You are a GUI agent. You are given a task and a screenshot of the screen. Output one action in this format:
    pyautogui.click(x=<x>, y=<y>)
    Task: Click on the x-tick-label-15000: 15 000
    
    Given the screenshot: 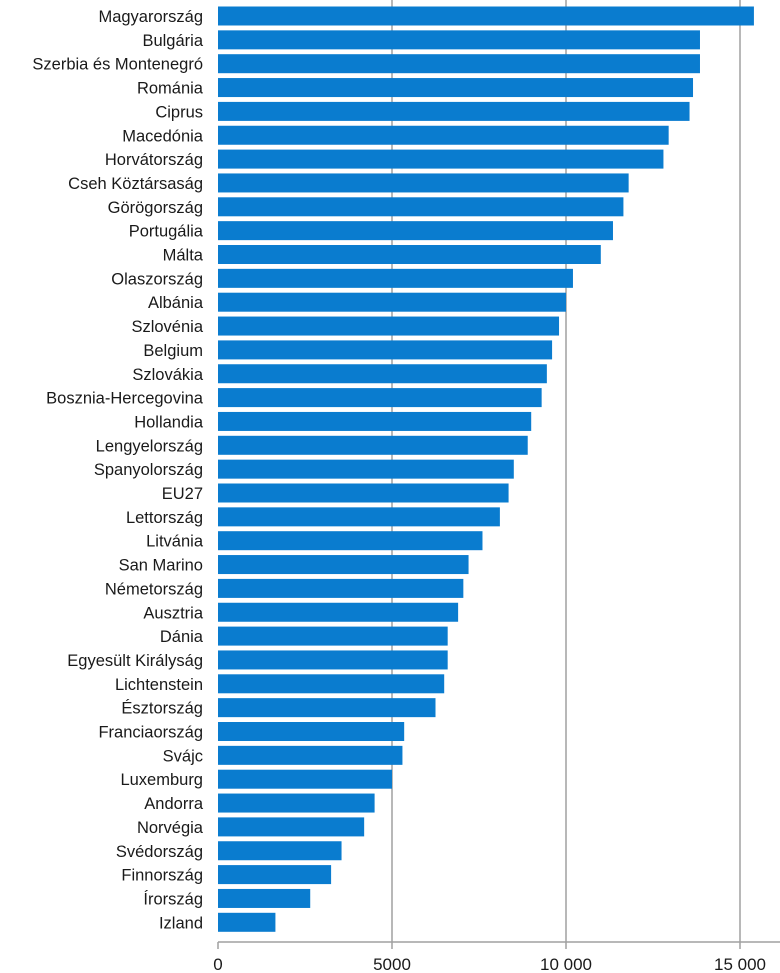 What is the action you would take?
    pyautogui.click(x=740, y=964)
    